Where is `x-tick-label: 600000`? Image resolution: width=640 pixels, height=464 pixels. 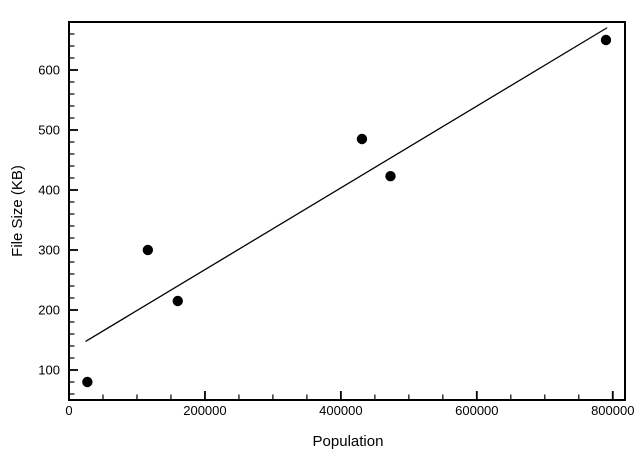
x-tick-label: 600000 is located at coordinates (476, 410).